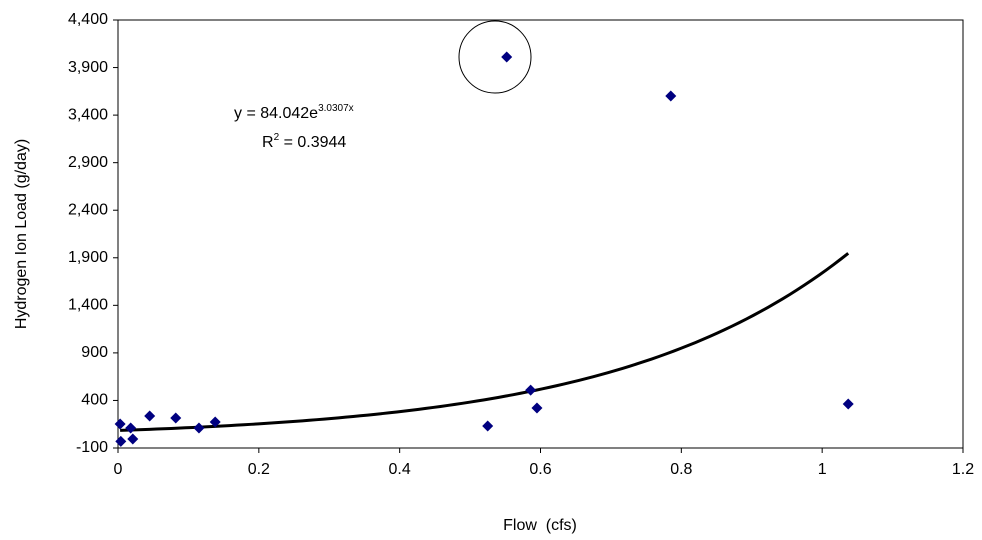 This screenshot has width=982, height=540. Describe the element at coordinates (540, 525) in the screenshot. I see `x-axis-title: Flow (cfs)` at that location.